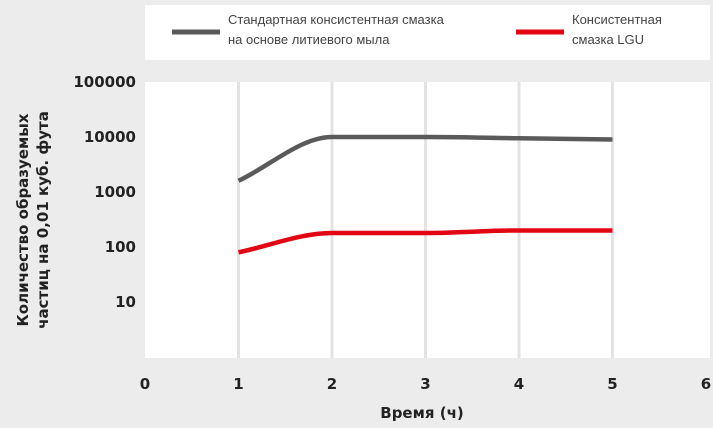 The width and height of the screenshot is (713, 428). I want to click on y-axis-title-line2: частиц на 0,01 куб. фута, so click(43, 220).